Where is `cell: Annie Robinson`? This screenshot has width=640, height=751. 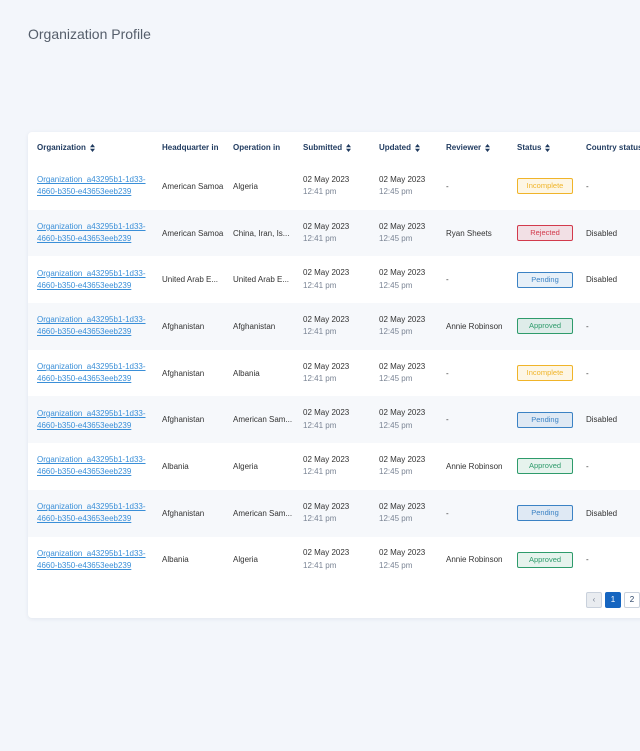
cell: Annie Robinson is located at coordinates (474, 326).